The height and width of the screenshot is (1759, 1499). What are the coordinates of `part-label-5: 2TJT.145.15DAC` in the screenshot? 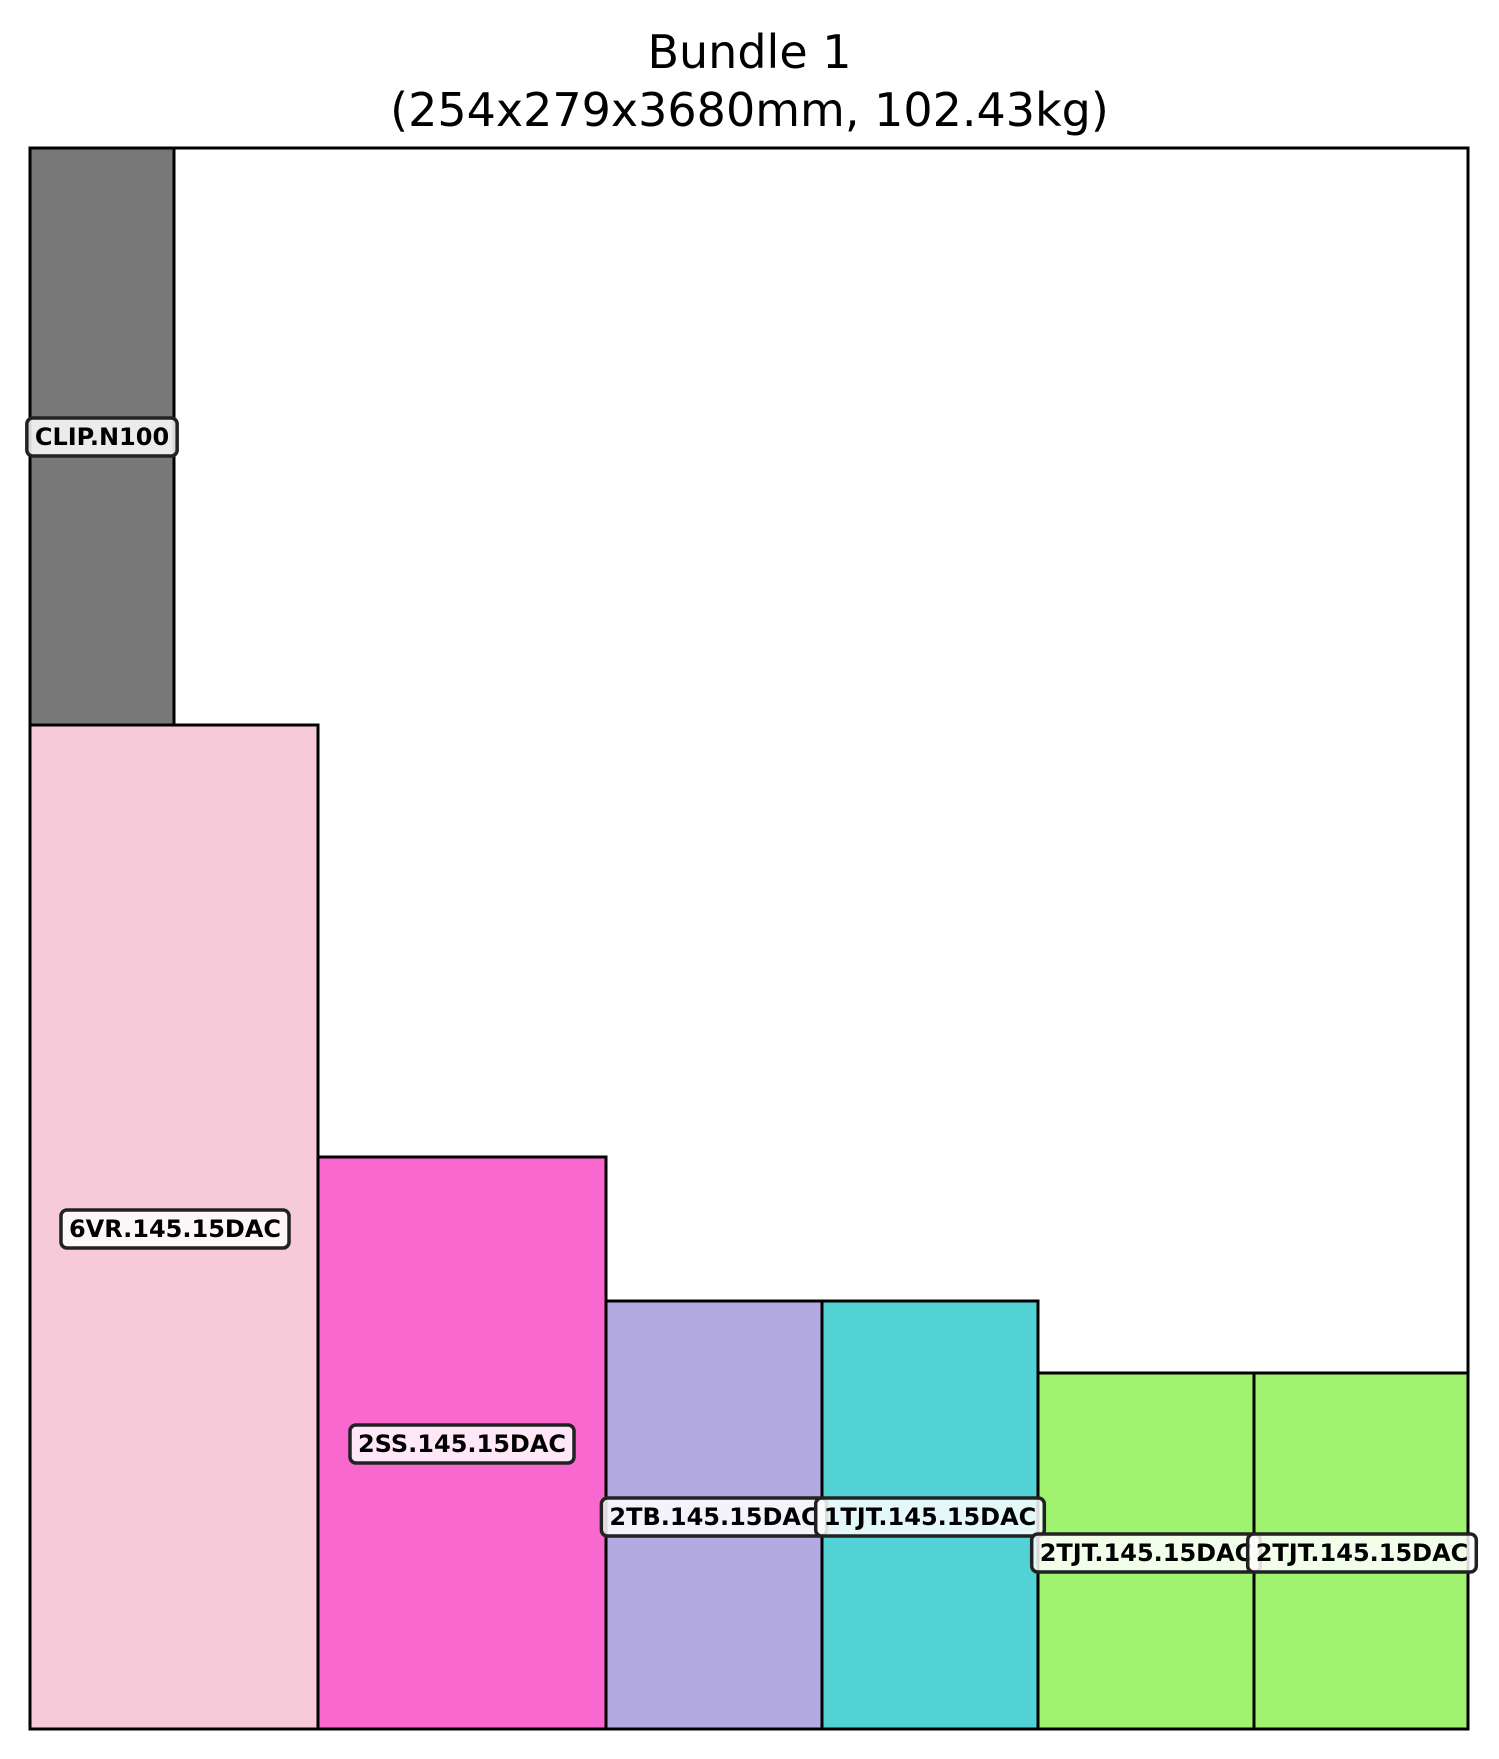 It's located at (1146, 1553).